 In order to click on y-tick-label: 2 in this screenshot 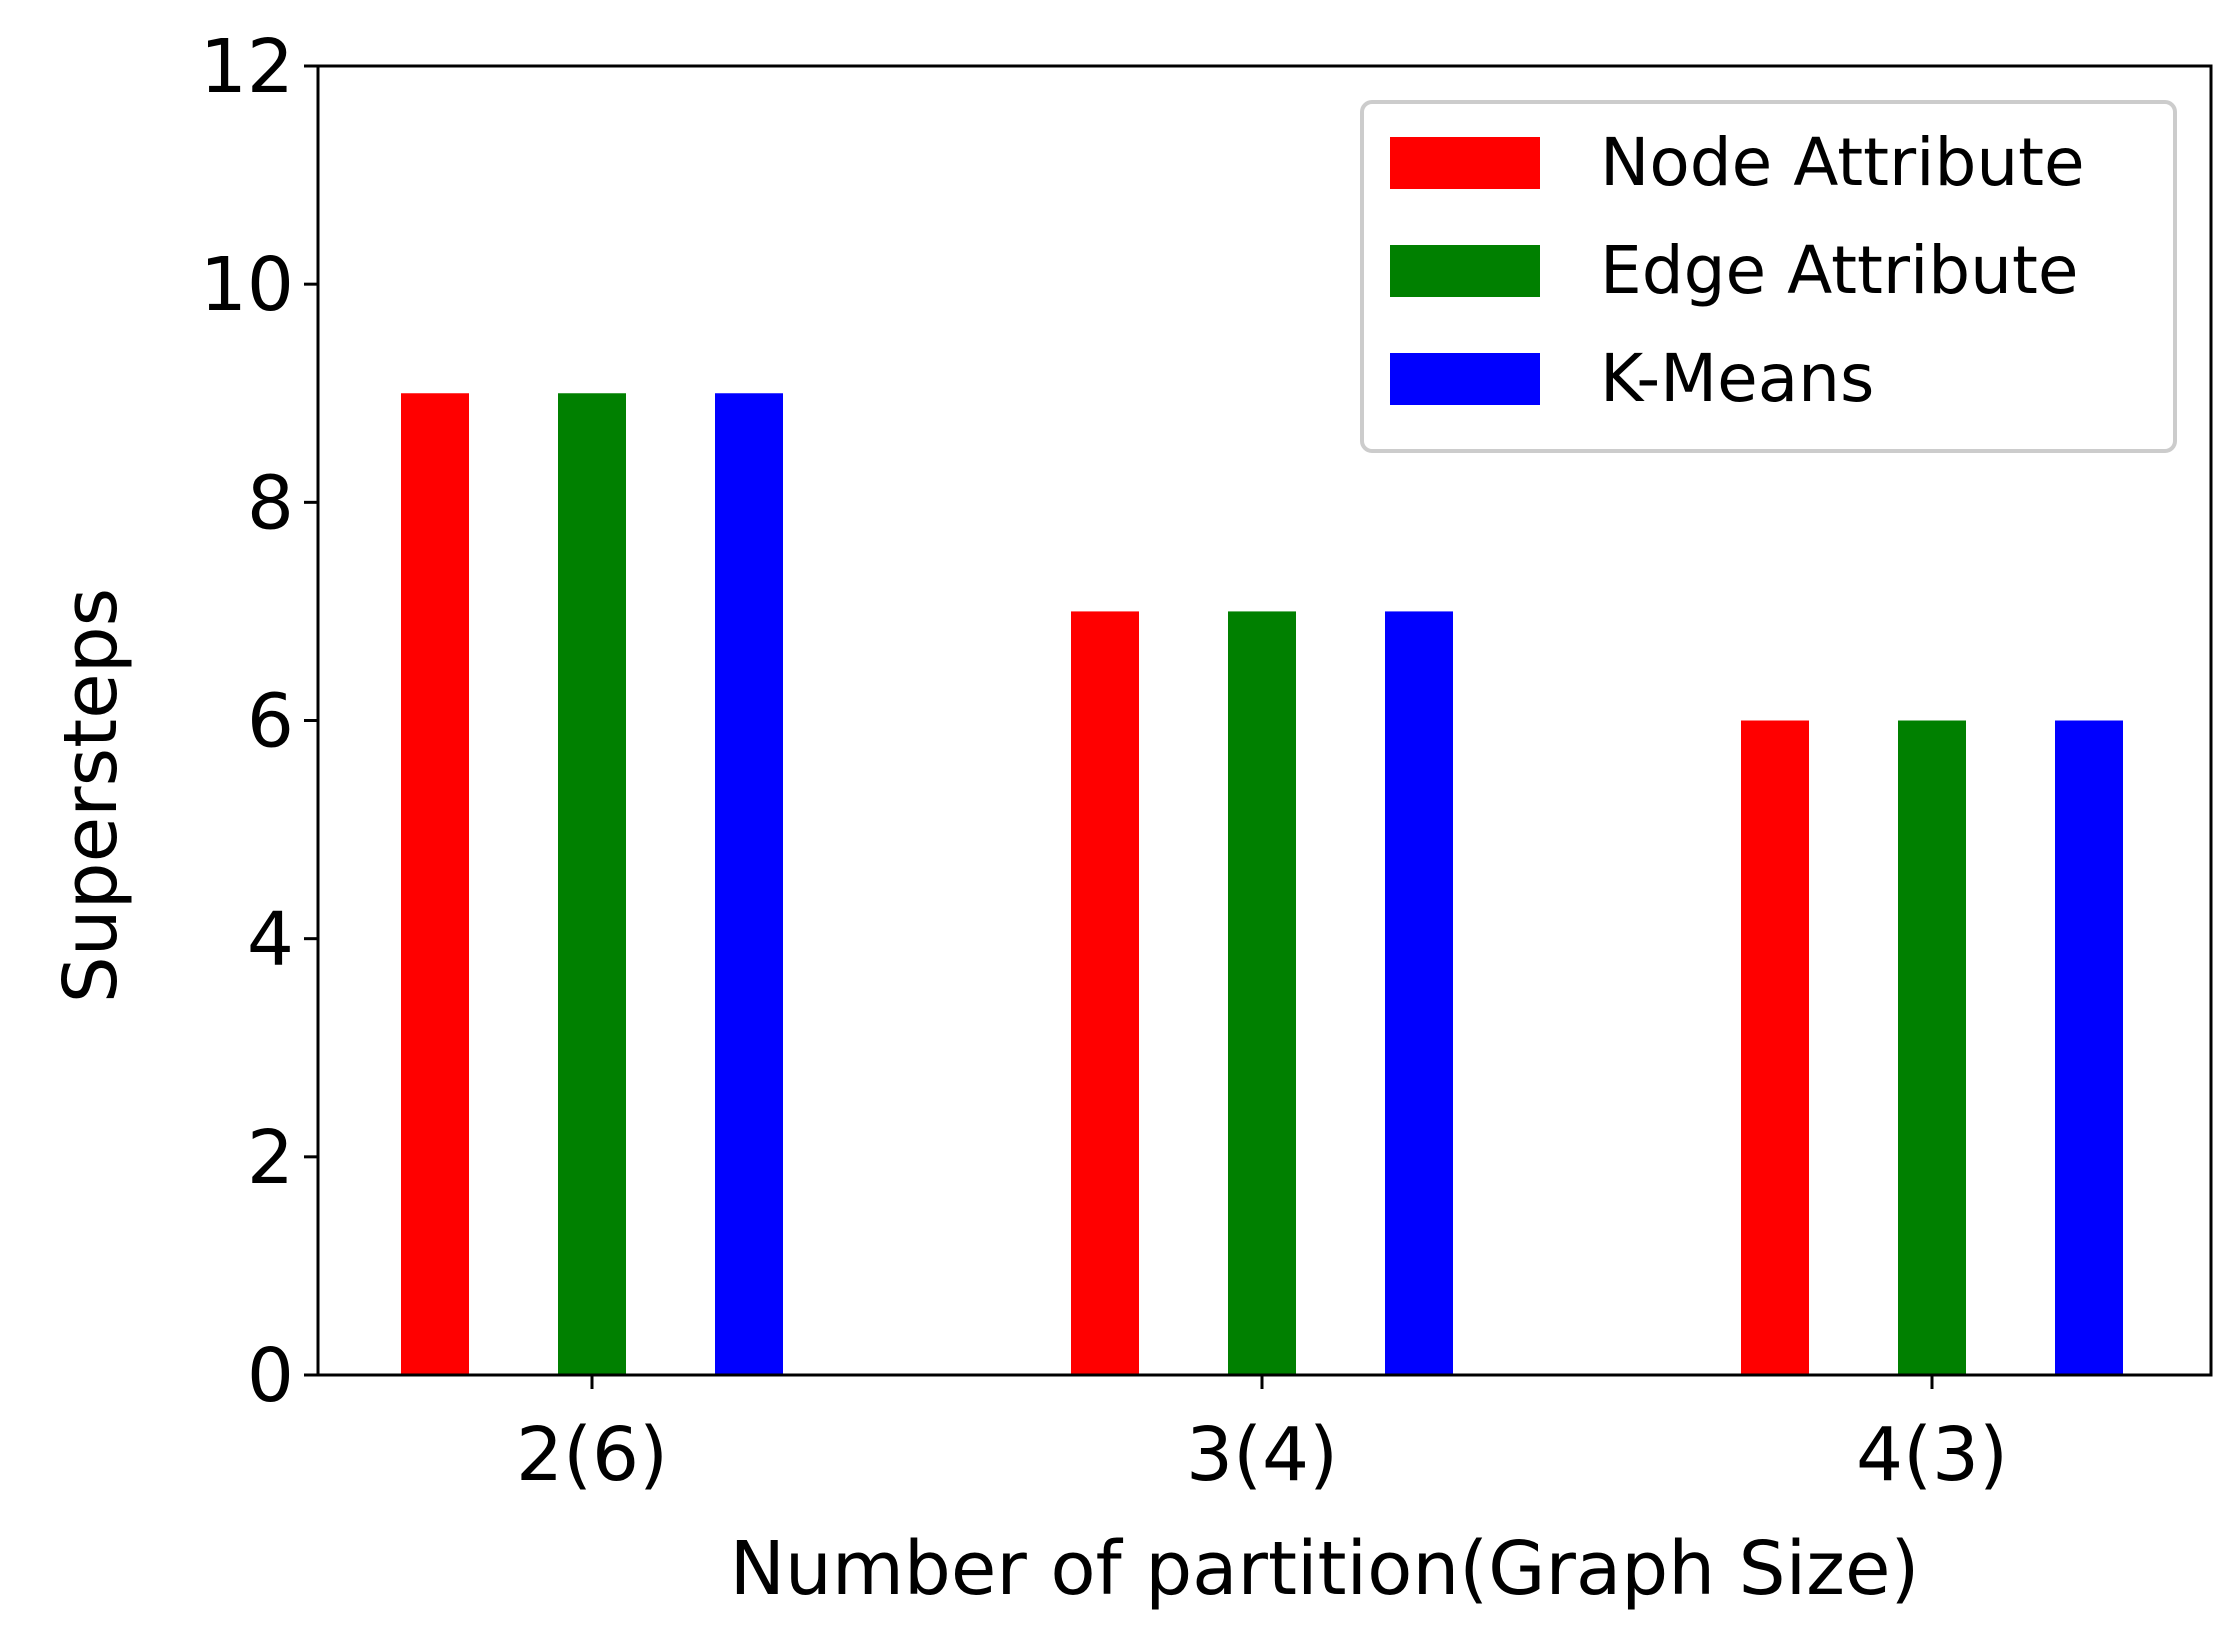, I will do `click(270, 1158)`.